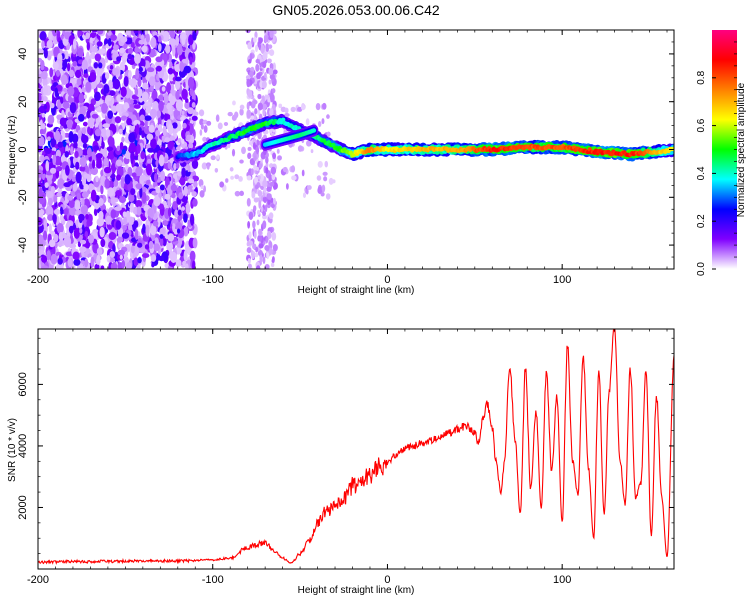  What do you see at coordinates (23, 54) in the screenshot?
I see `y-tick-label: 40` at bounding box center [23, 54].